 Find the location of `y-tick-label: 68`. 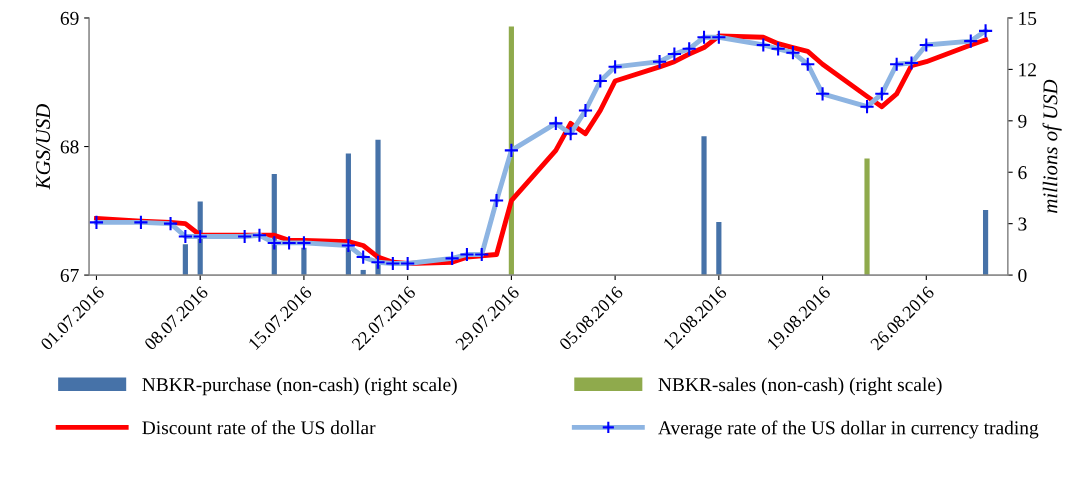

y-tick-label: 68 is located at coordinates (69, 147).